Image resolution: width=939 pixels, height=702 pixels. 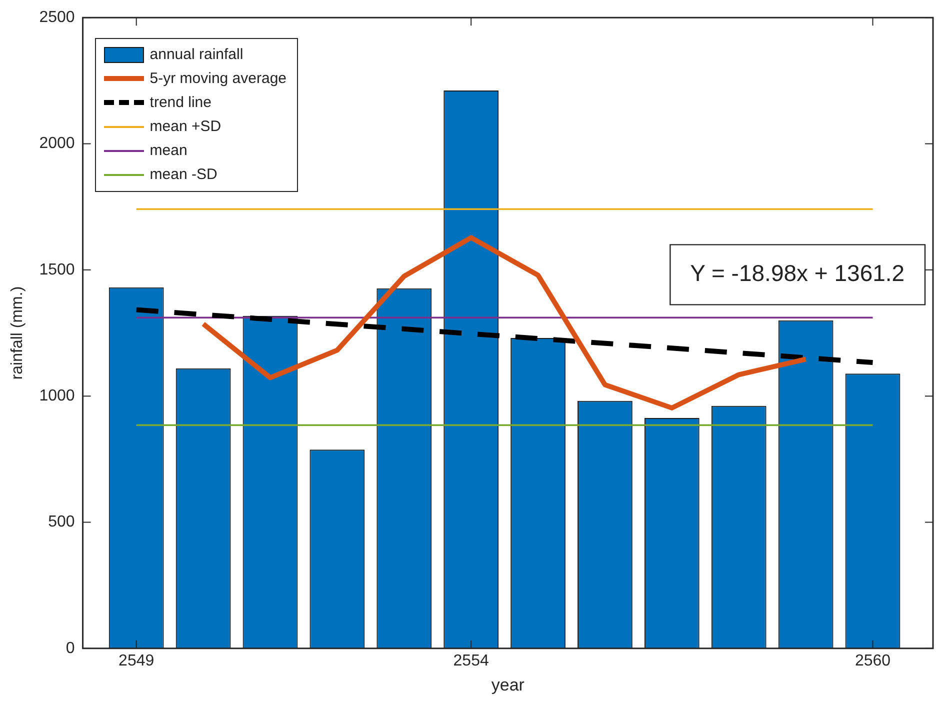 What do you see at coordinates (70, 648) in the screenshot?
I see `y-tick-label: 0` at bounding box center [70, 648].